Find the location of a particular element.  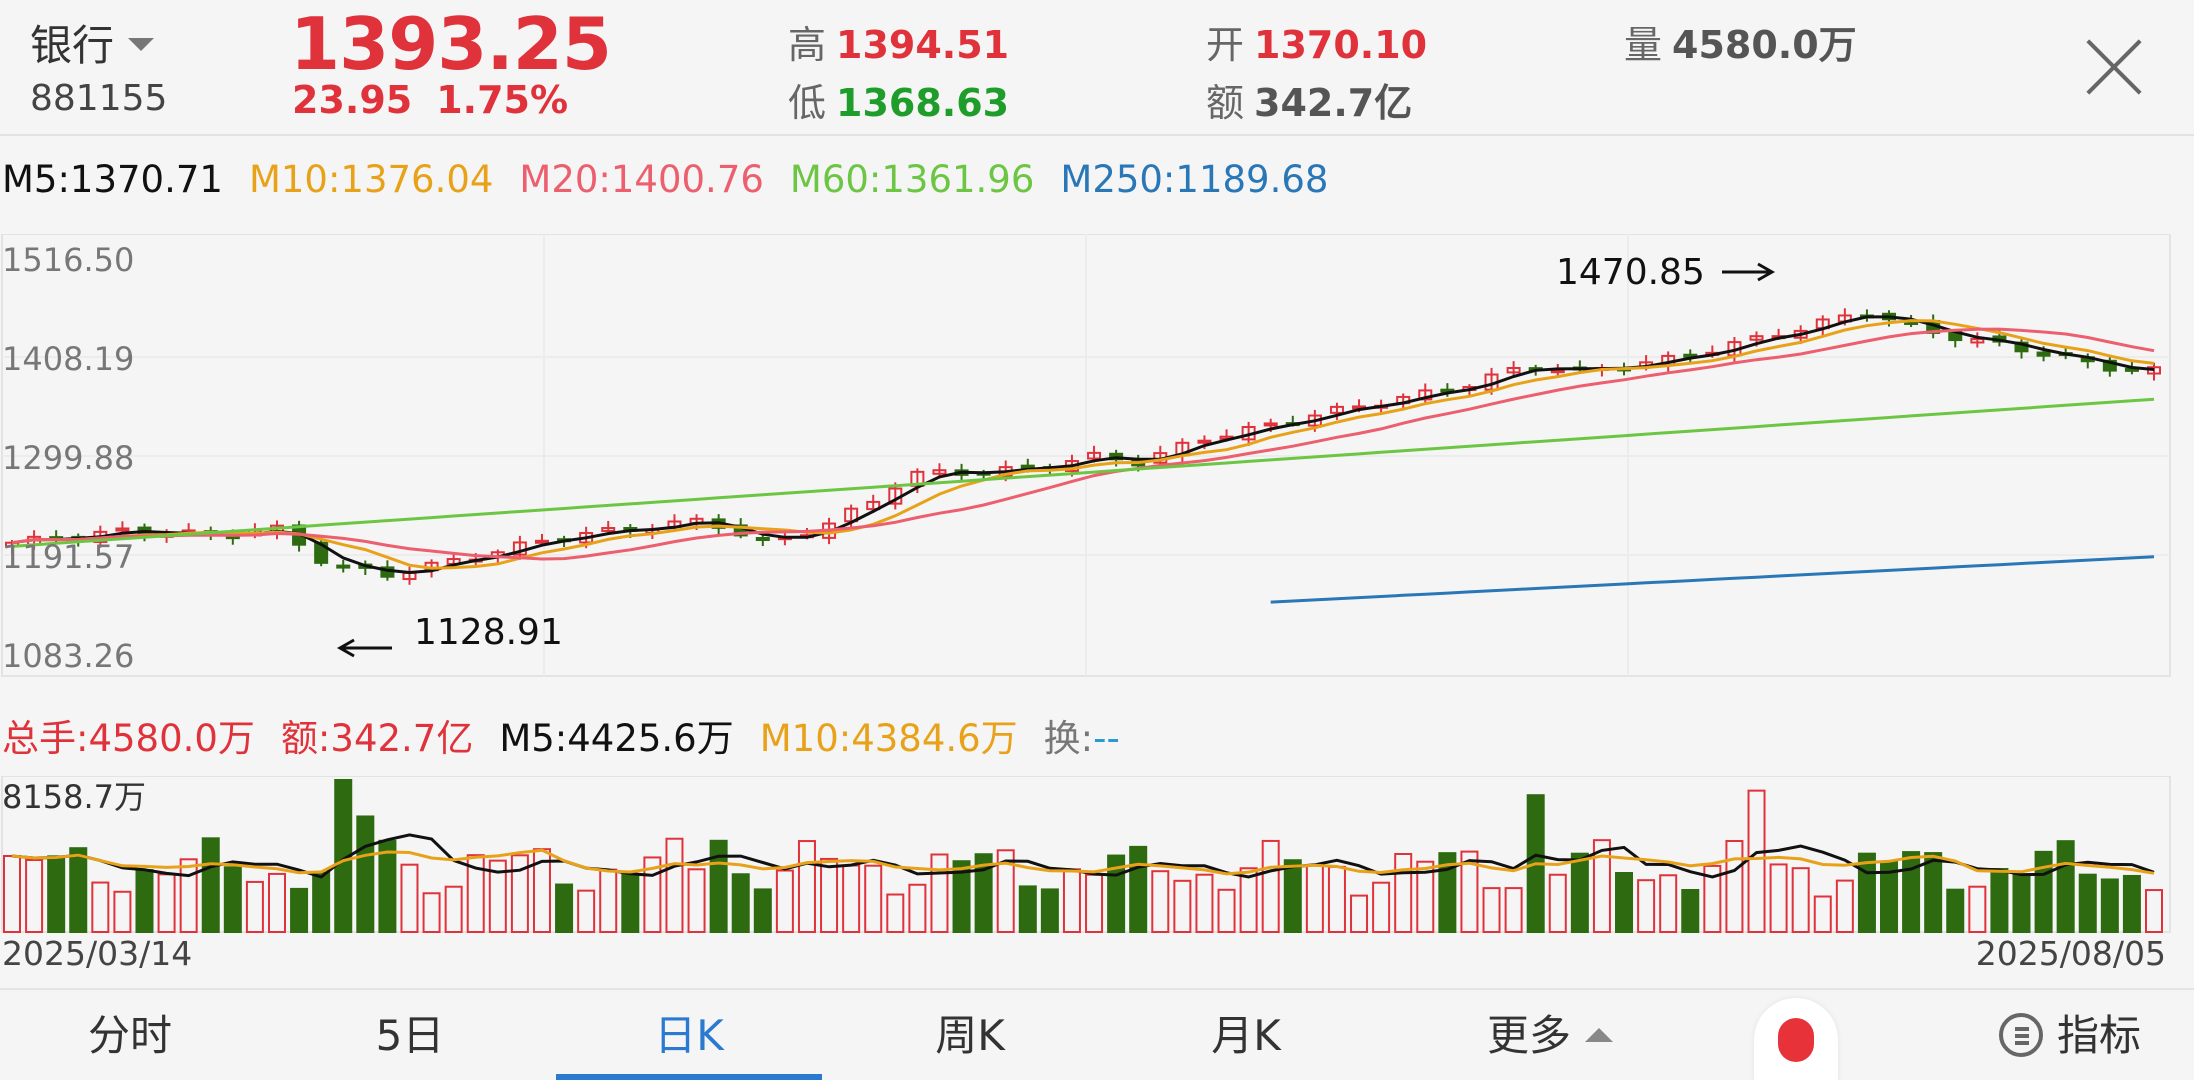

tab-daily-k: 日K is located at coordinates (689, 1035).